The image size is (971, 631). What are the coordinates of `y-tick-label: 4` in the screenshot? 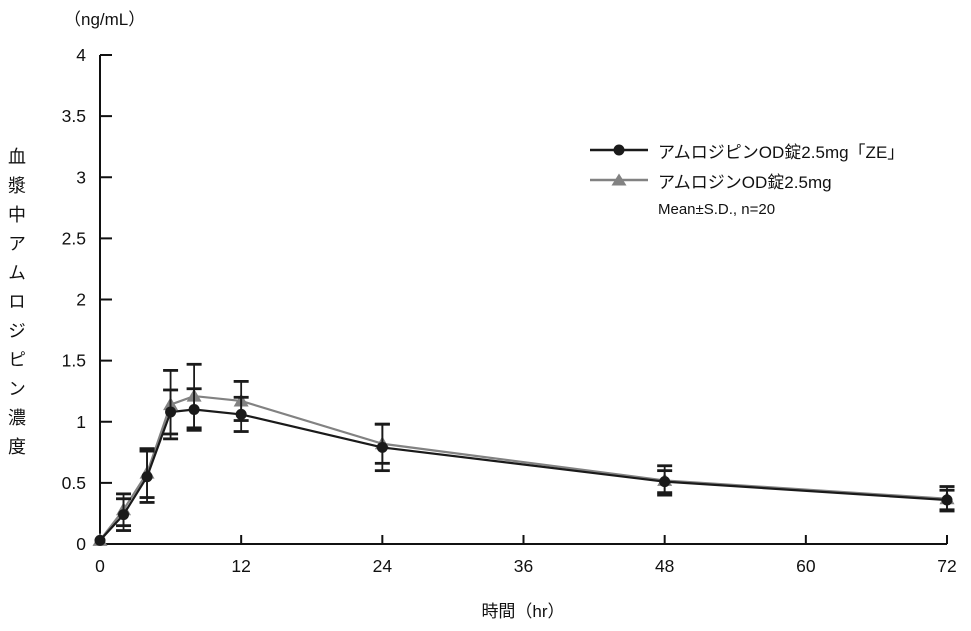 It's located at (81, 55).